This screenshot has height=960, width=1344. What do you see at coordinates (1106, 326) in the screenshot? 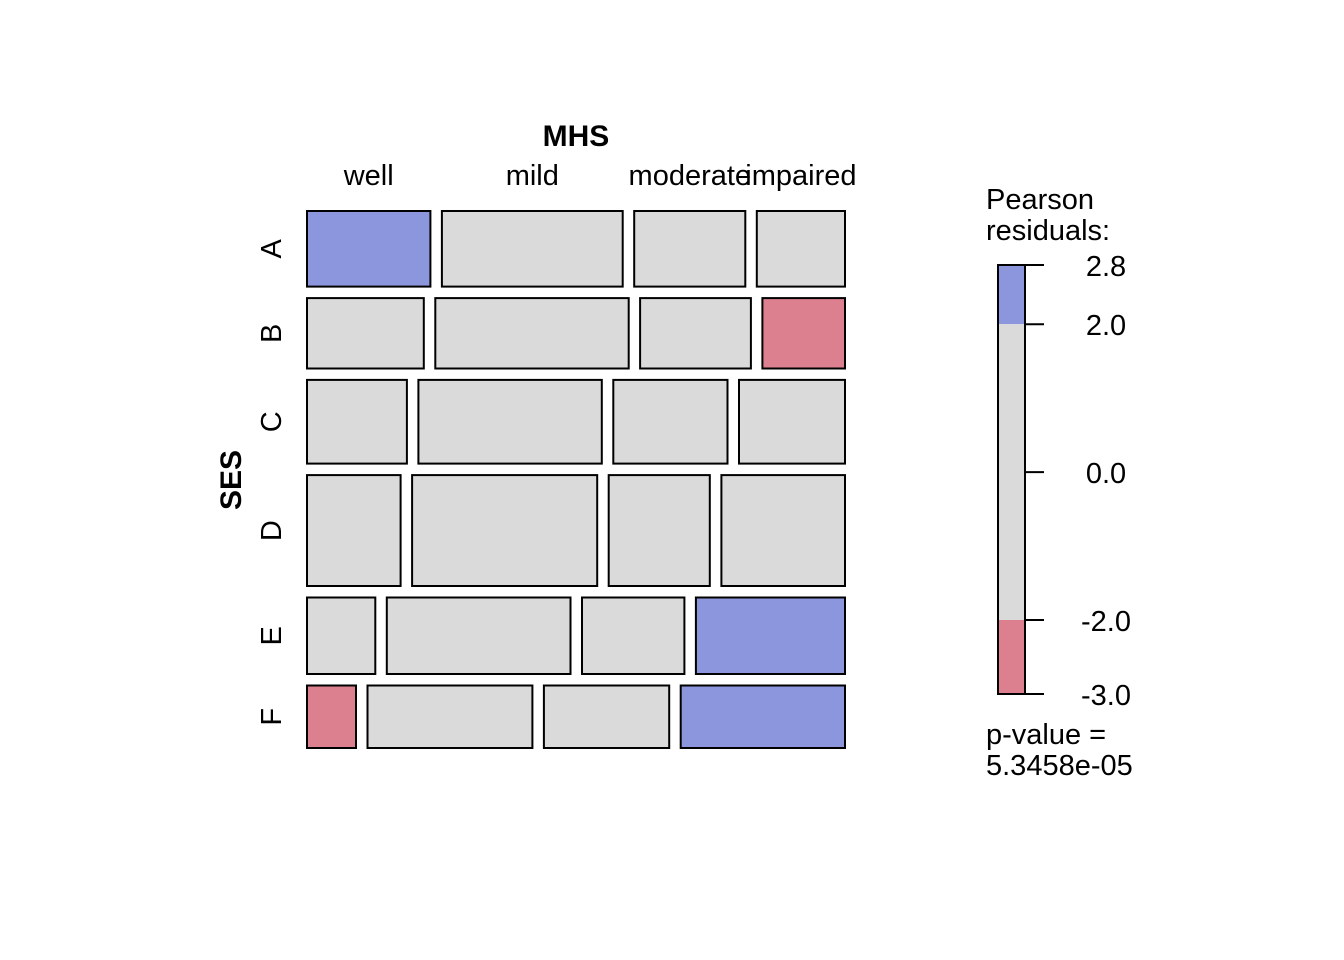
I see `legend-tick-label: 2.0` at bounding box center [1106, 326].